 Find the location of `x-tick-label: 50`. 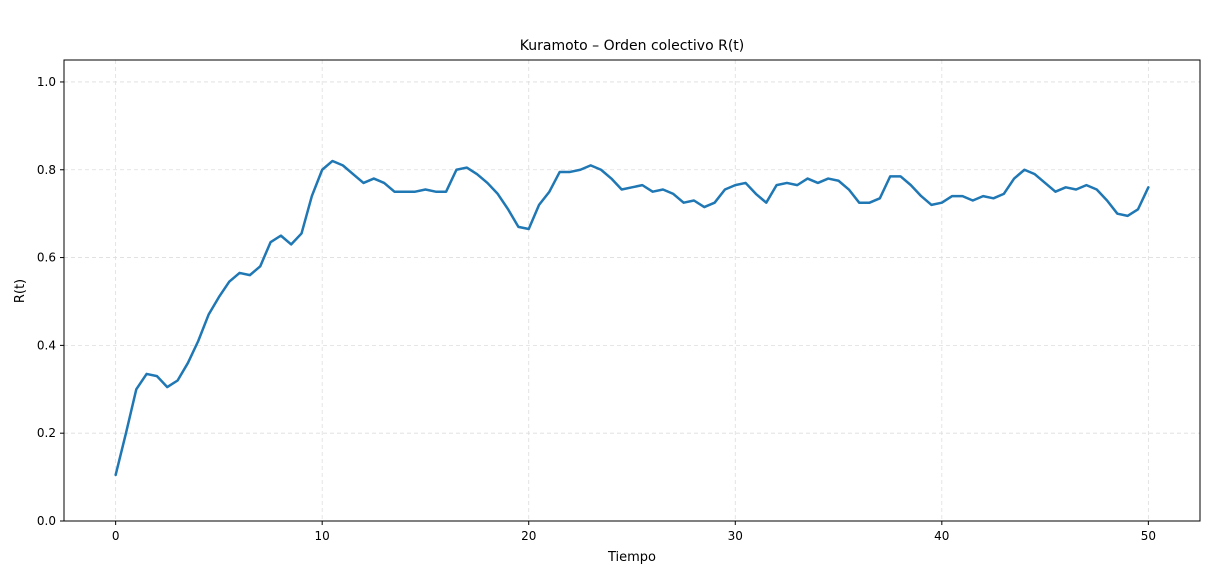

x-tick-label: 50 is located at coordinates (1148, 536).